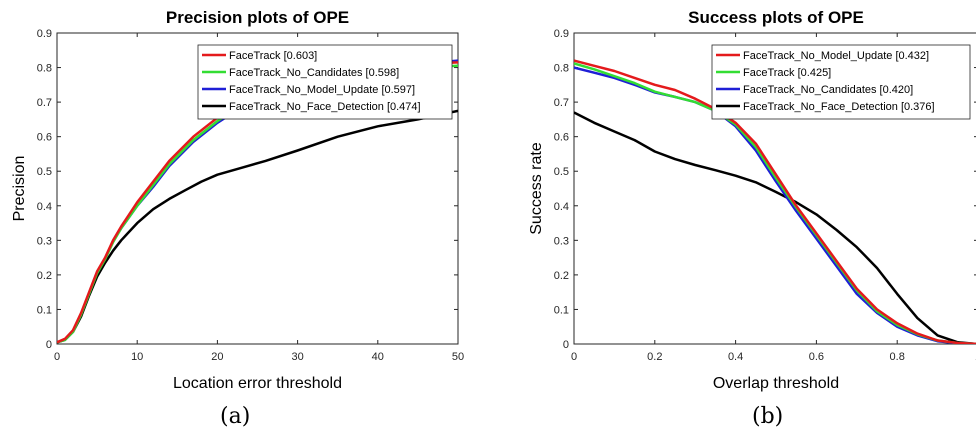 The height and width of the screenshot is (441, 976). What do you see at coordinates (654, 357) in the screenshot?
I see `x-tick-label: 0.2` at bounding box center [654, 357].